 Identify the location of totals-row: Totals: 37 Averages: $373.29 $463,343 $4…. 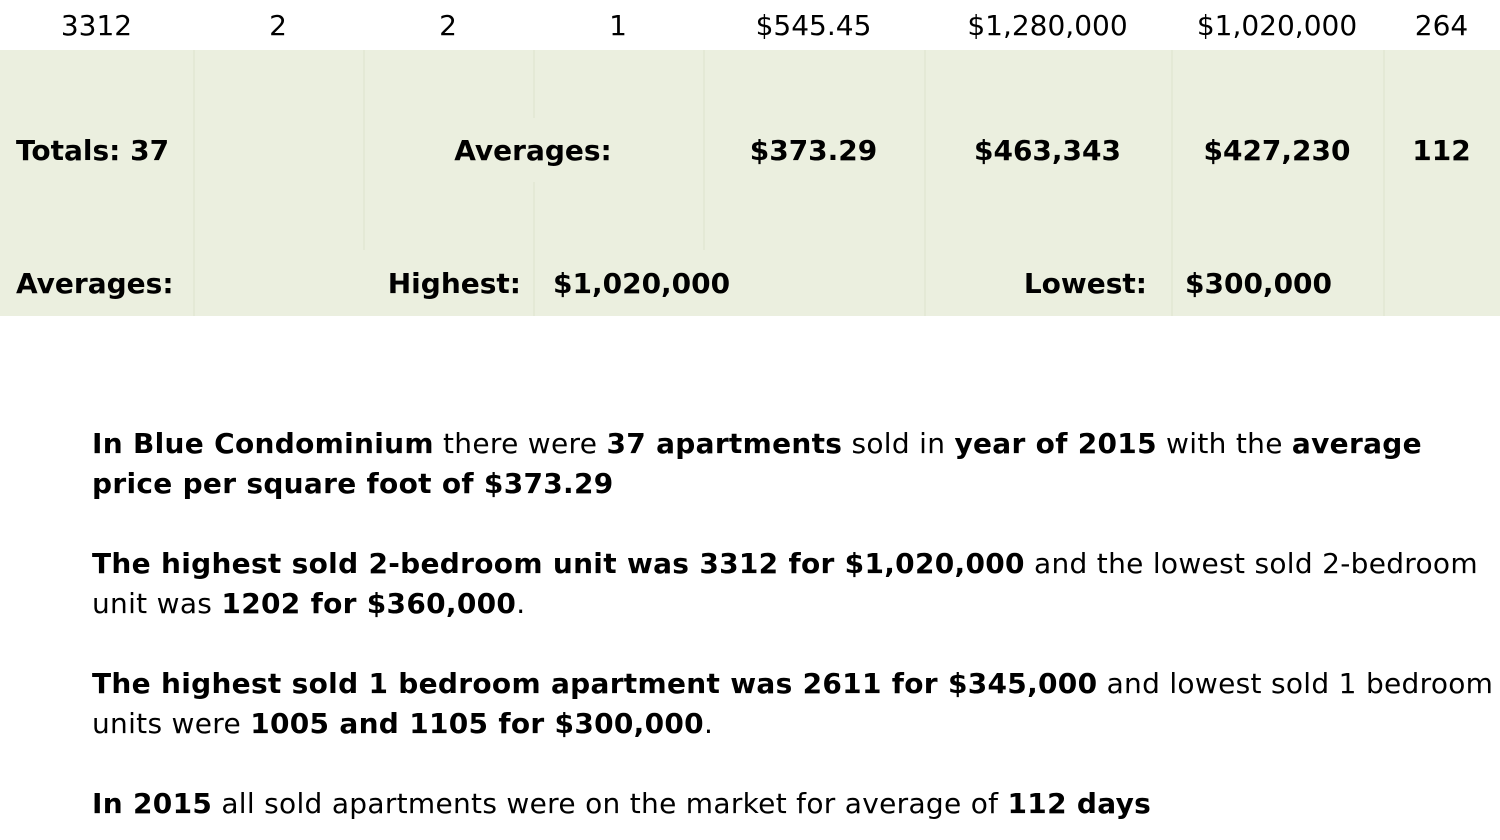
(750, 150).